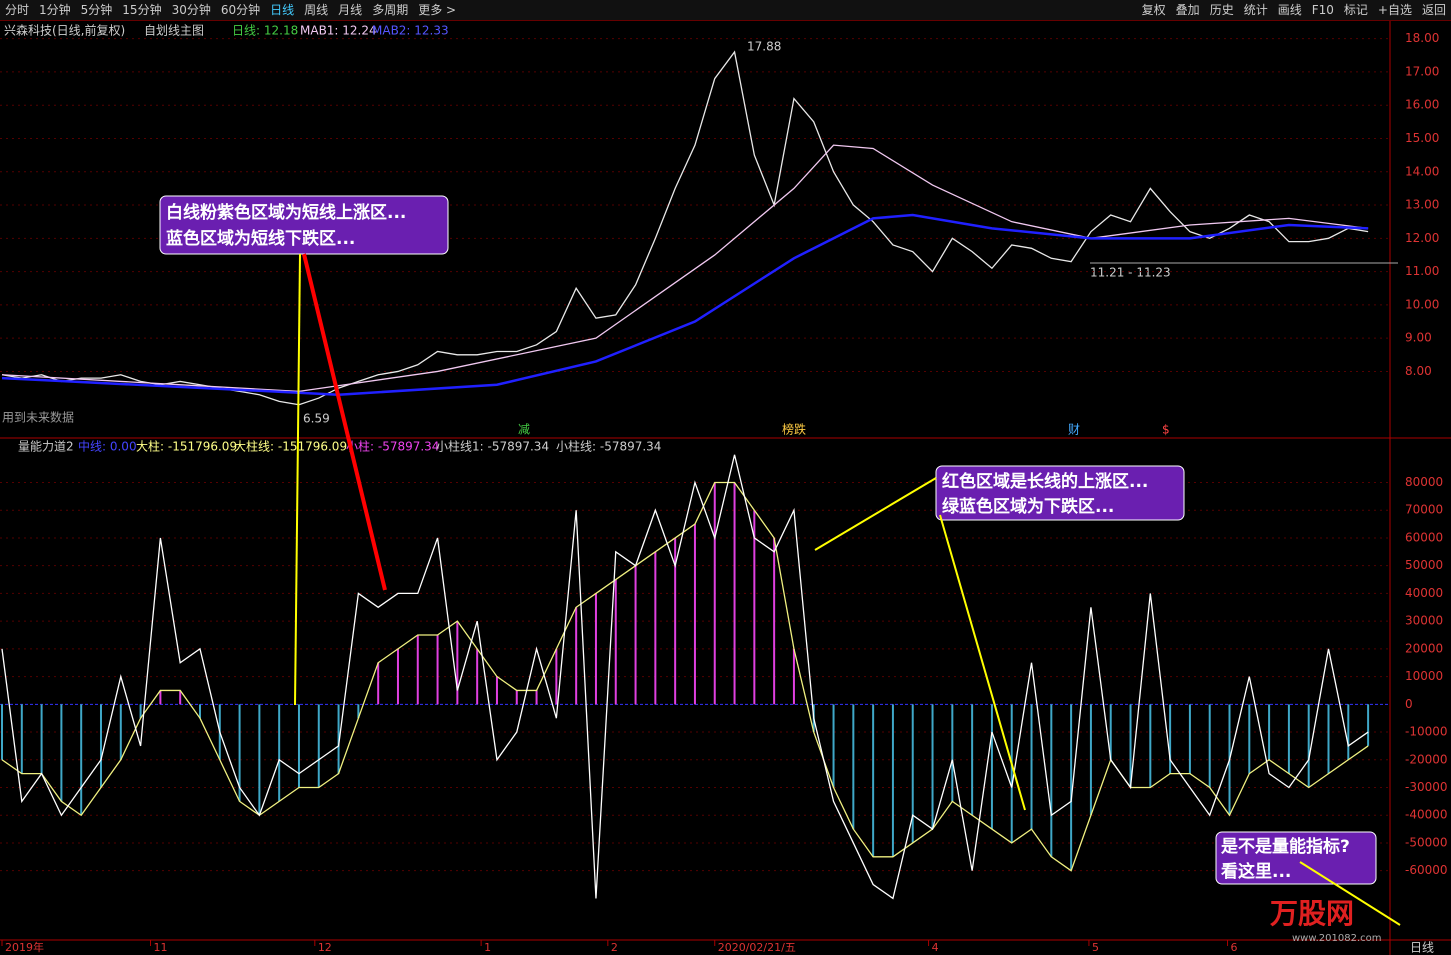  I want to click on y-tick-label: 0, so click(1409, 704).